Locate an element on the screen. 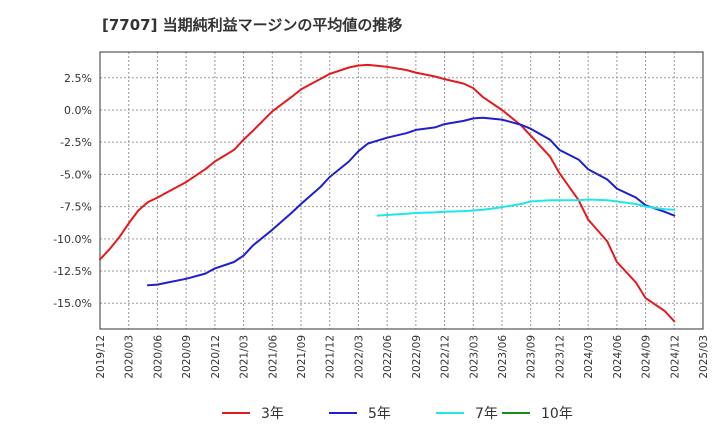 This screenshot has width=720, height=440. x-tick-label: 2024/03 is located at coordinates (589, 357).